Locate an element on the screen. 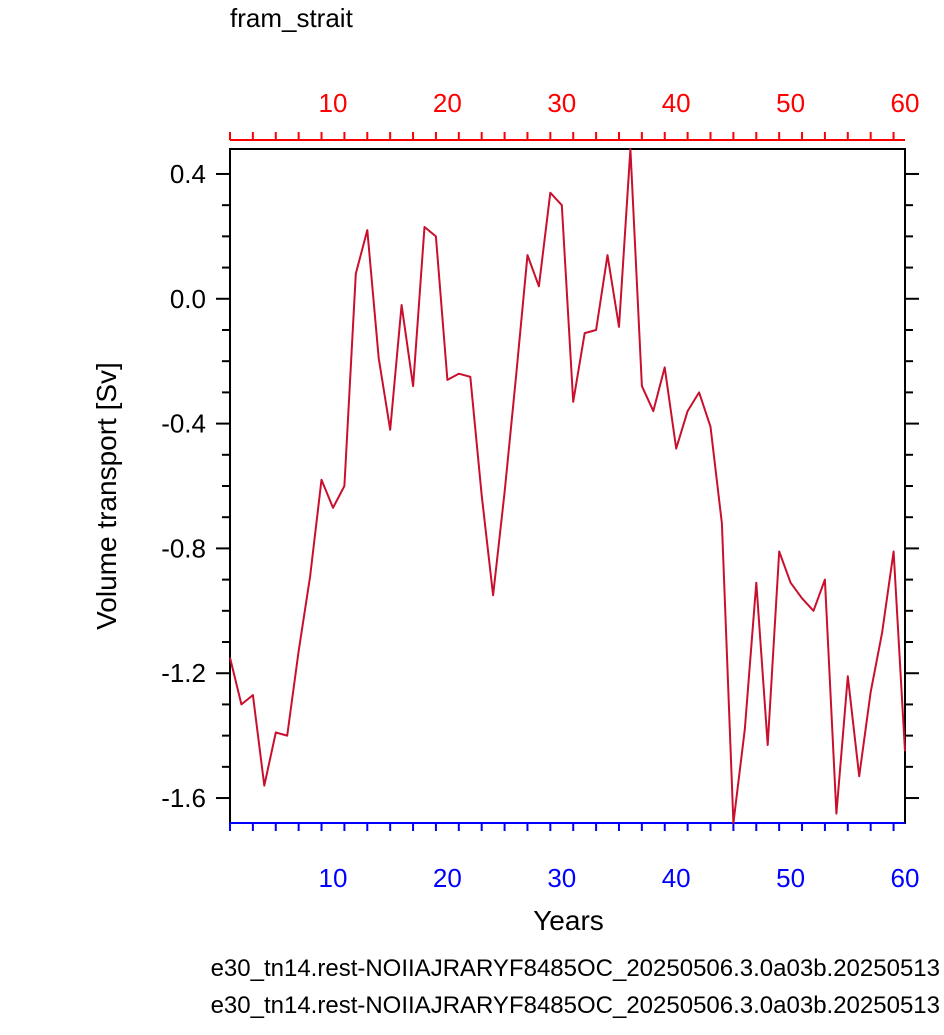 This screenshot has height=1035, width=944. y-tick-label: -1.6 is located at coordinates (183, 798).